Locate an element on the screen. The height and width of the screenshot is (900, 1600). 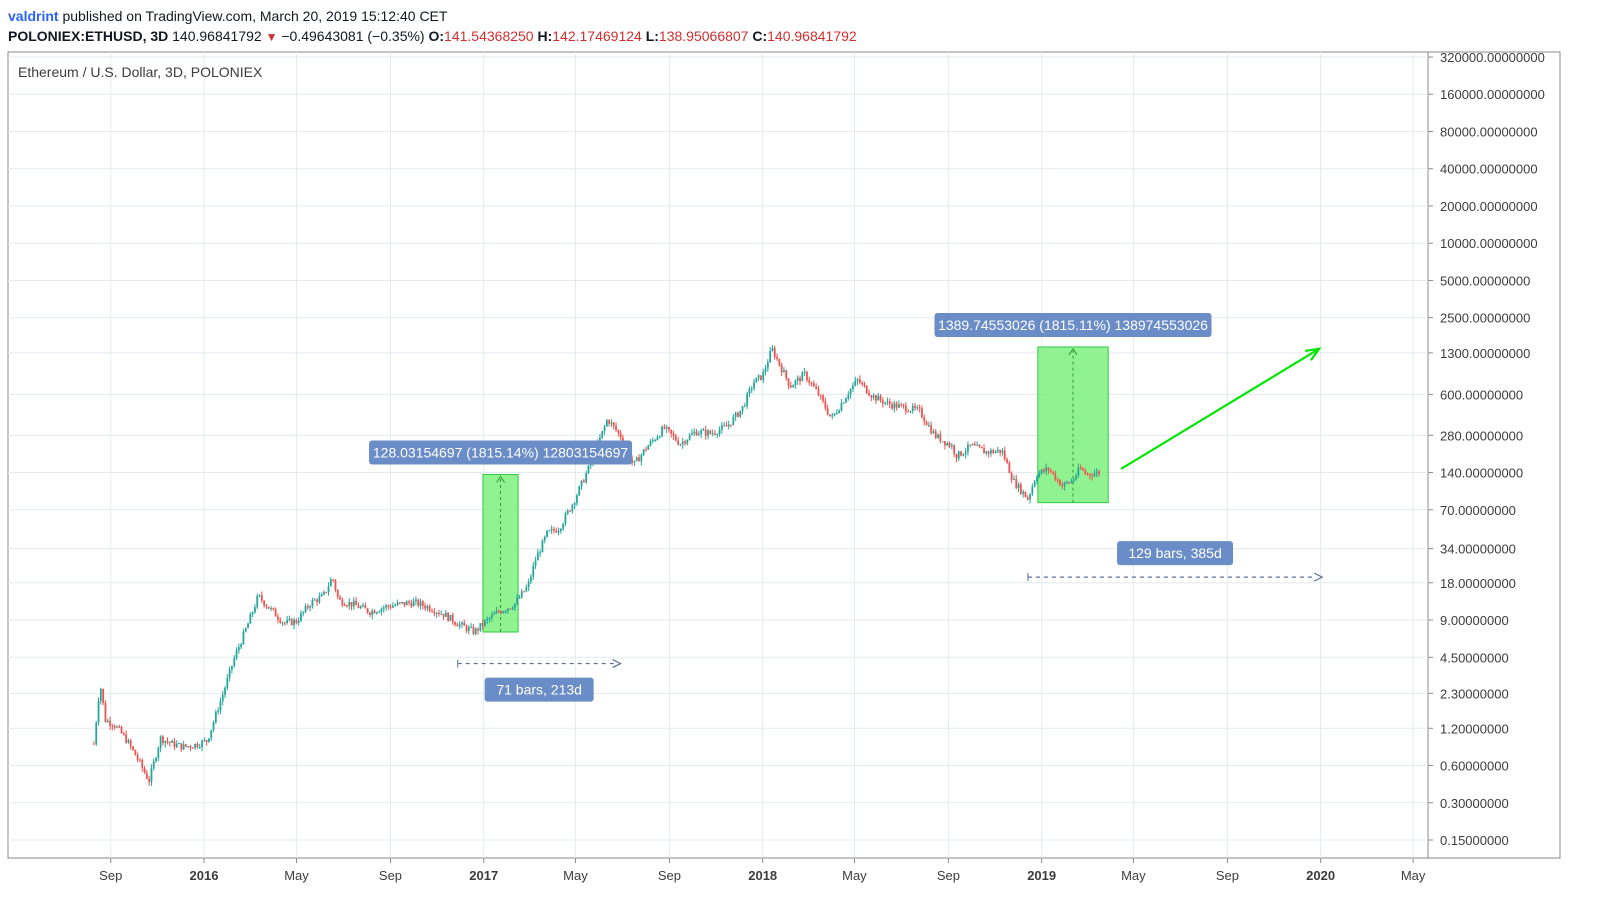
y-tick-label: 0.60000000 is located at coordinates (1474, 766).